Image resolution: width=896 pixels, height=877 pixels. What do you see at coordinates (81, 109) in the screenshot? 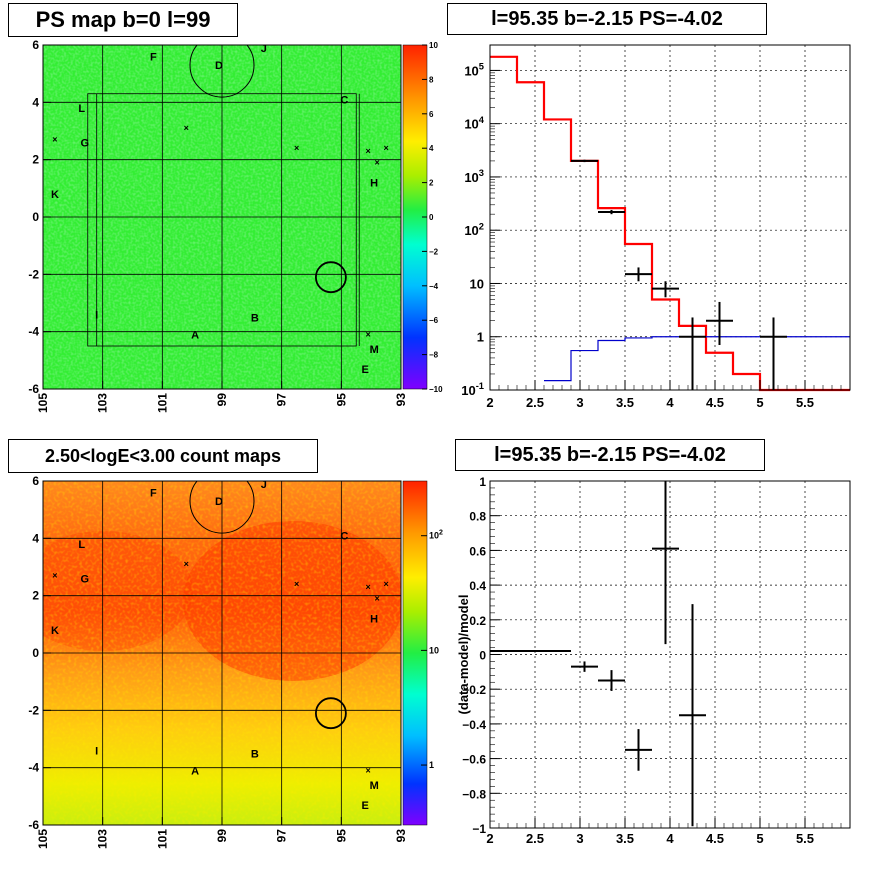
I see `source-label: L` at bounding box center [81, 109].